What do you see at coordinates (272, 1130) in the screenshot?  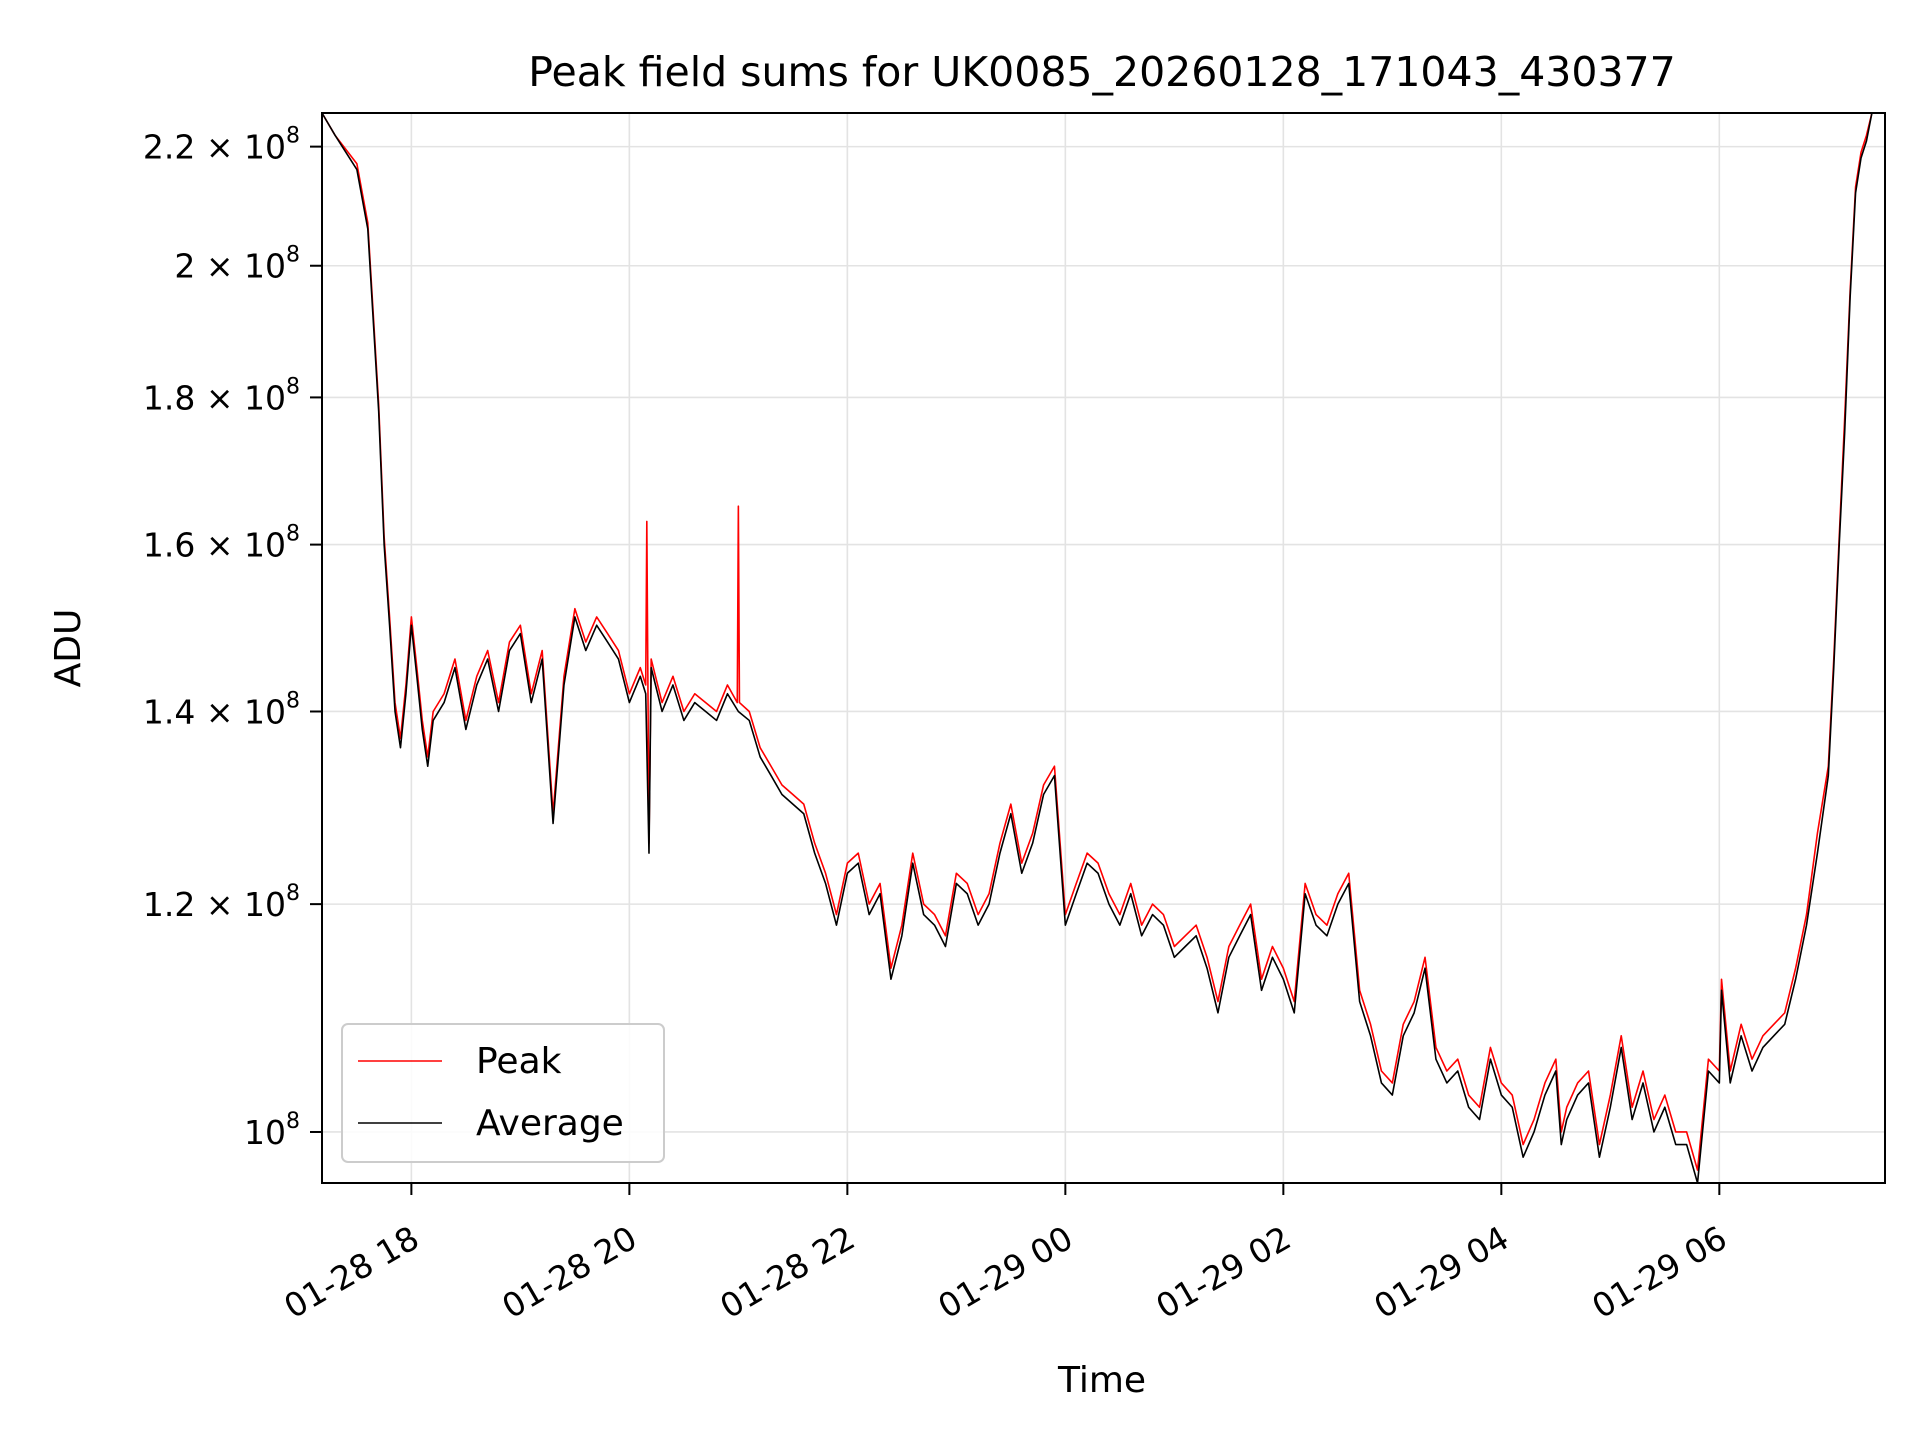 I see `y-tick-label: 108` at bounding box center [272, 1130].